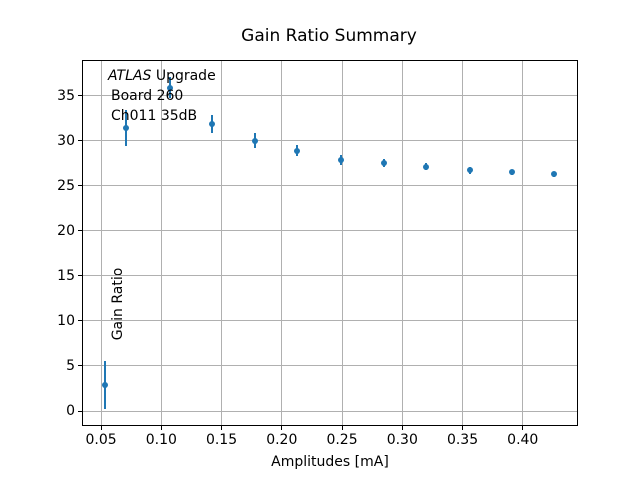 This screenshot has height=480, width=640. Describe the element at coordinates (523, 440) in the screenshot. I see `x-tick-label: 0.40` at that location.